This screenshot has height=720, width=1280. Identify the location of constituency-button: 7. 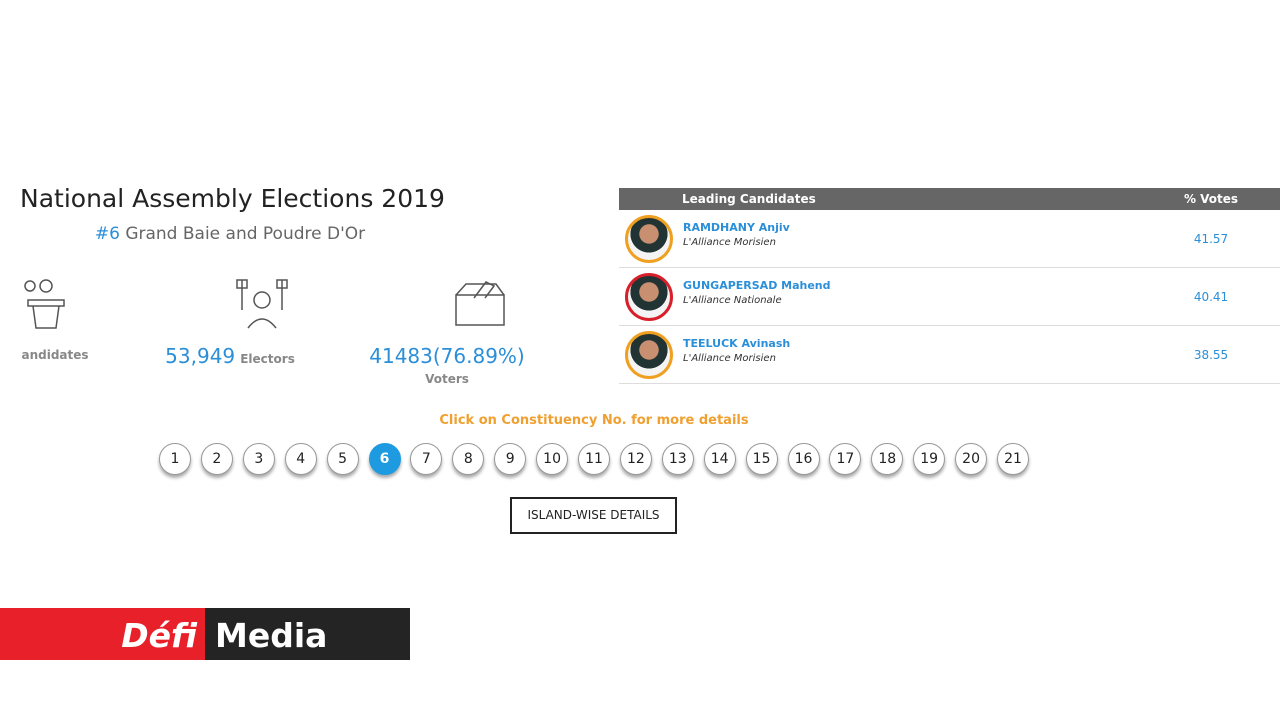
(426, 459).